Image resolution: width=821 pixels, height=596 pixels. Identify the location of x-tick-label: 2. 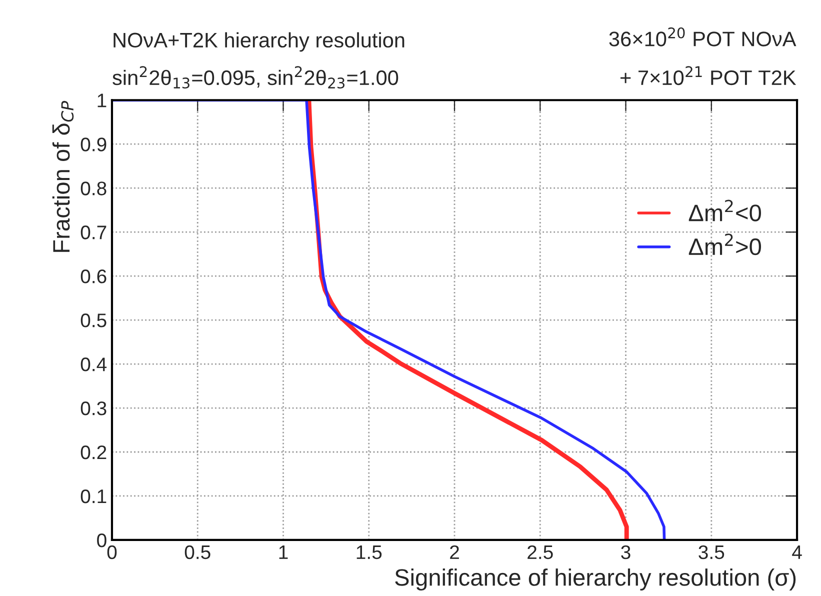
(454, 552).